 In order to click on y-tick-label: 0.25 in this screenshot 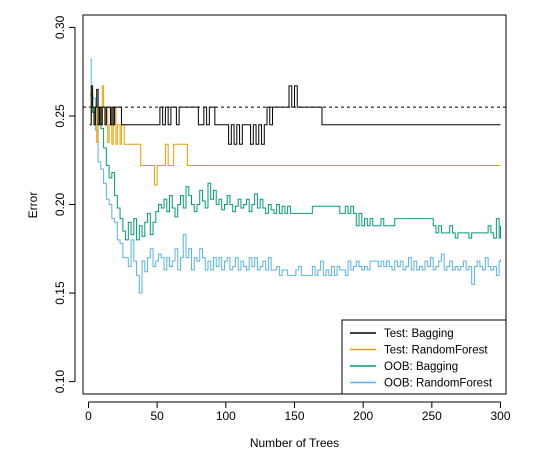, I will do `click(60, 116)`.